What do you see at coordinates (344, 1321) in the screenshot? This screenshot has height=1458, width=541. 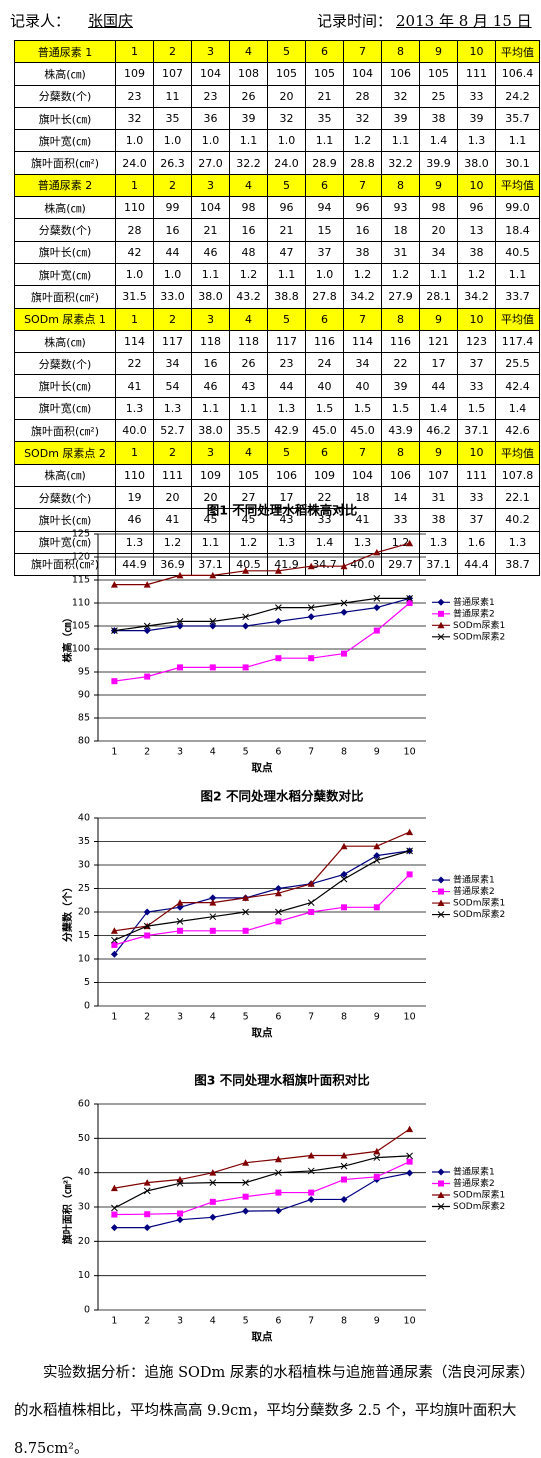 I see `x-tick-label: 8` at bounding box center [344, 1321].